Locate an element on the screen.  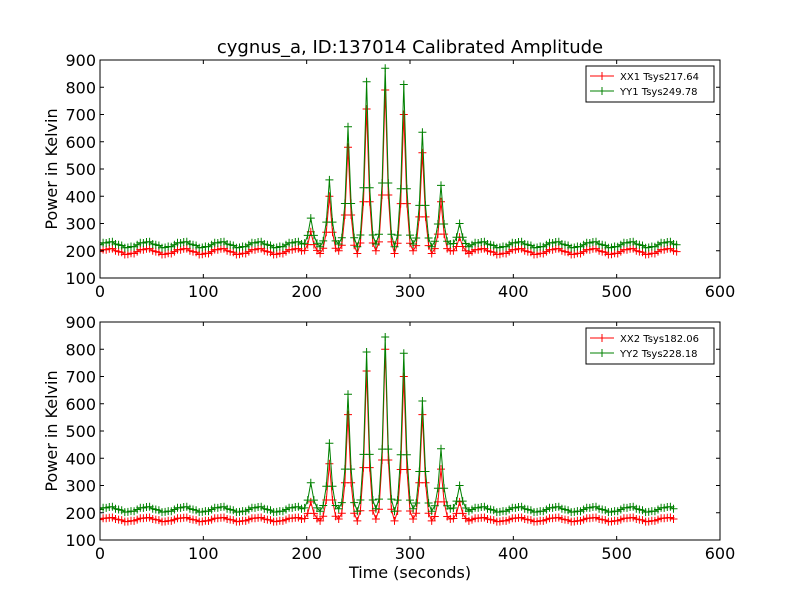
legend-label: YY1 Tsys249.78 is located at coordinates (658, 92).